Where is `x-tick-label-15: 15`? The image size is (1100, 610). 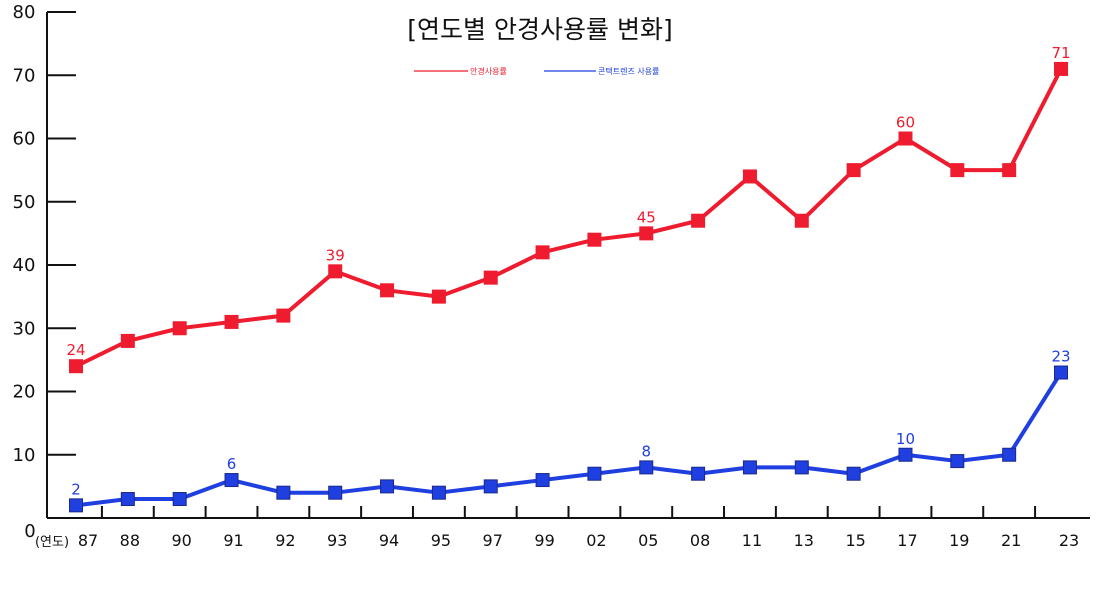
x-tick-label-15: 15 is located at coordinates (855, 540).